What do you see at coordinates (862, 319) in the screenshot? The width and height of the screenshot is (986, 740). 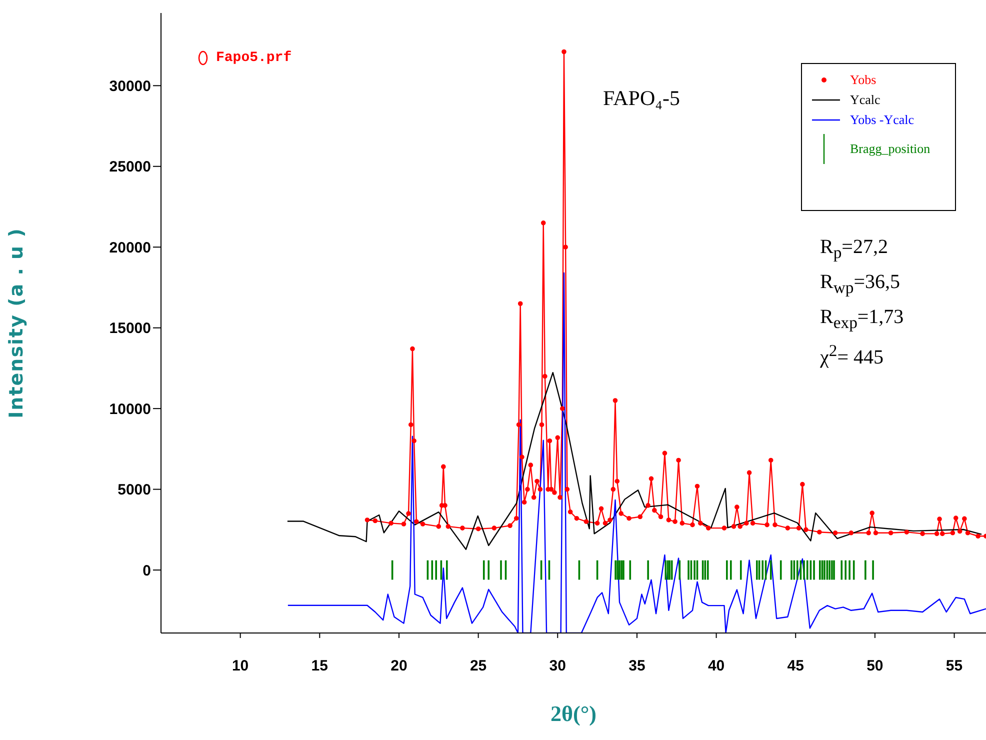 I see `annotation: R$_{exp}$=1,73` at bounding box center [862, 319].